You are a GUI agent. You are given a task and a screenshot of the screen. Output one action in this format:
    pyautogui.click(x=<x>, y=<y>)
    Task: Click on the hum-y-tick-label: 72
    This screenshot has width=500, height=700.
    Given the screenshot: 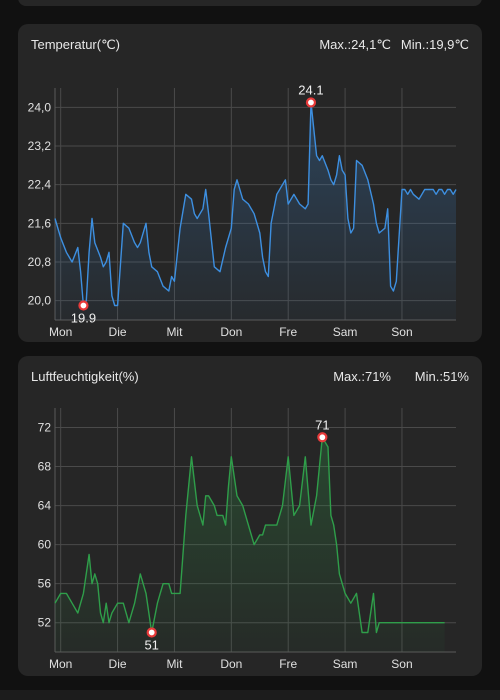 What is the action you would take?
    pyautogui.click(x=45, y=428)
    